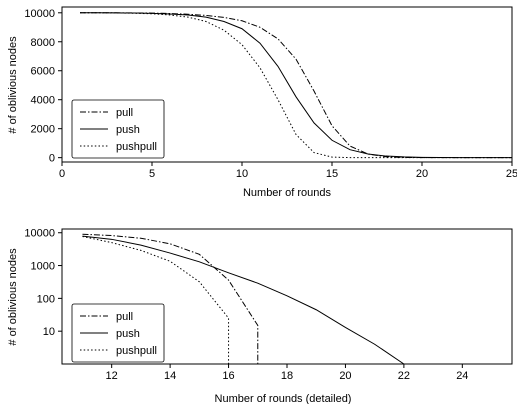 The height and width of the screenshot is (404, 517). I want to click on x-tick-label: 18, so click(287, 376).